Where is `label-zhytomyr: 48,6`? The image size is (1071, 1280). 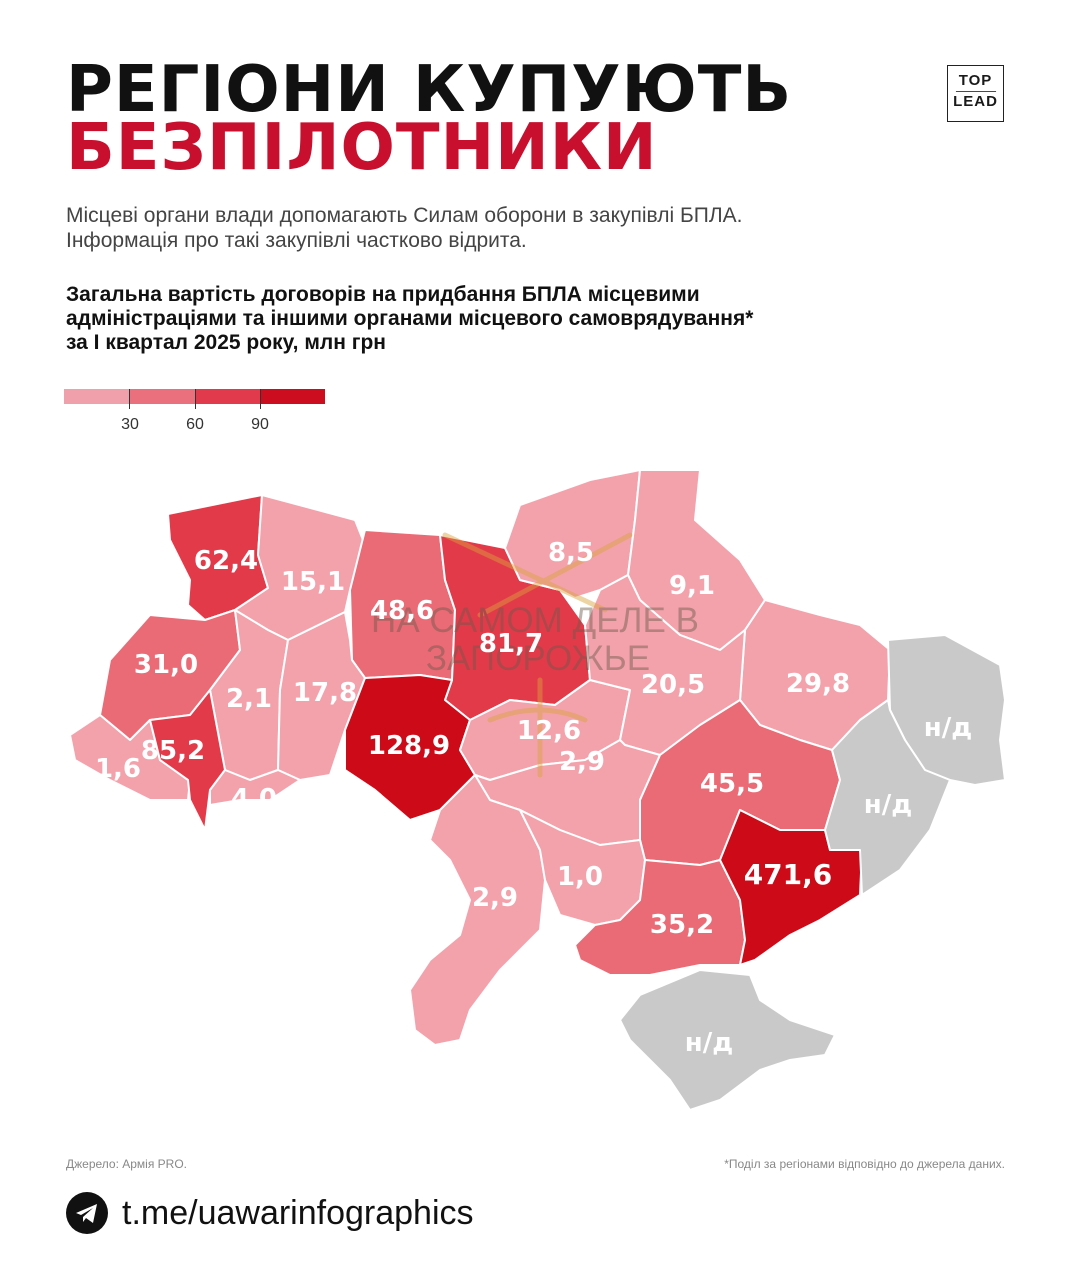 label-zhytomyr: 48,6 is located at coordinates (402, 611).